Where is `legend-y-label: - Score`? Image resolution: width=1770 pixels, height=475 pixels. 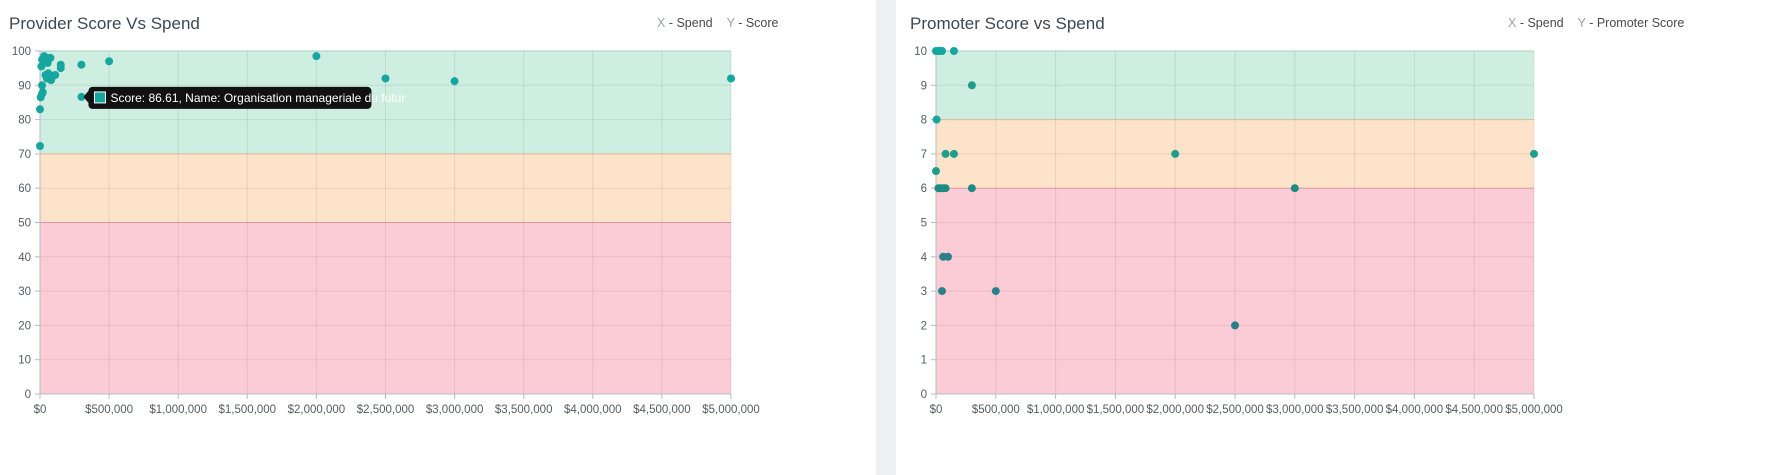
legend-y-label: - Score is located at coordinates (756, 23).